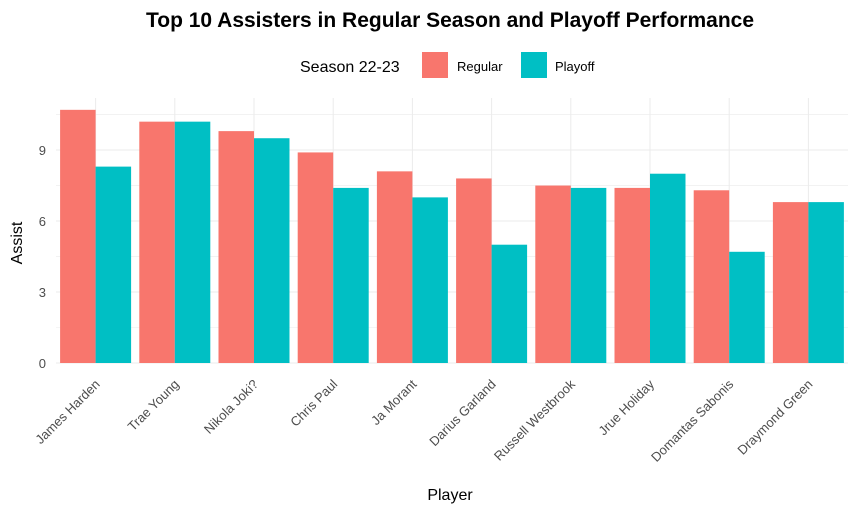 The width and height of the screenshot is (862, 520). What do you see at coordinates (534, 419) in the screenshot?
I see `x-tick-label: Russell Westbrook` at bounding box center [534, 419].